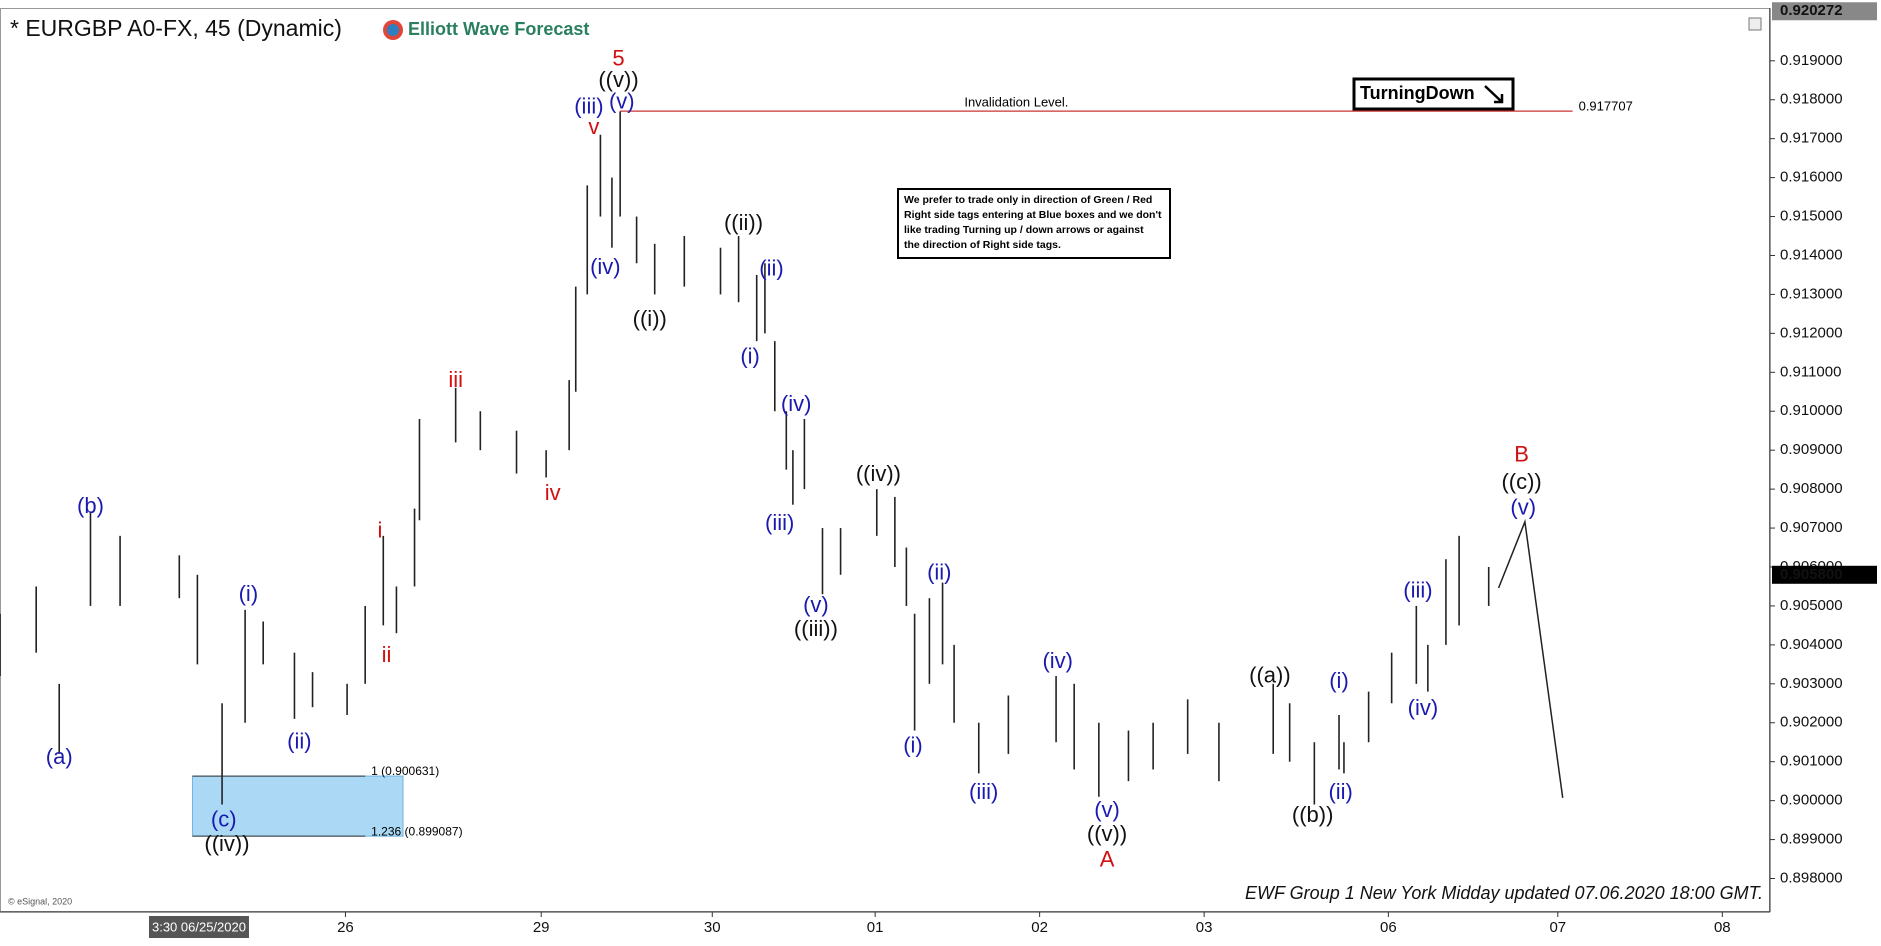  I want to click on wave-label: ((i)), so click(650, 318).